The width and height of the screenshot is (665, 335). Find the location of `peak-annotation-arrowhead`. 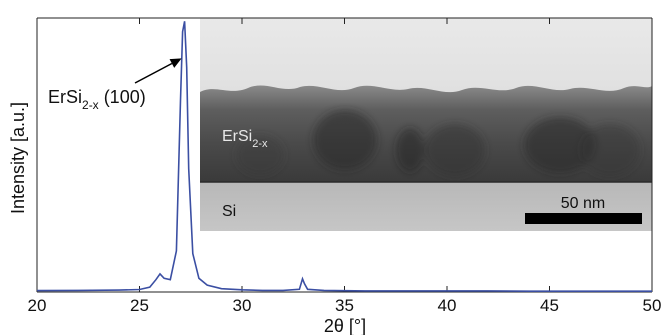

peak-annotation-arrowhead is located at coordinates (175, 63).